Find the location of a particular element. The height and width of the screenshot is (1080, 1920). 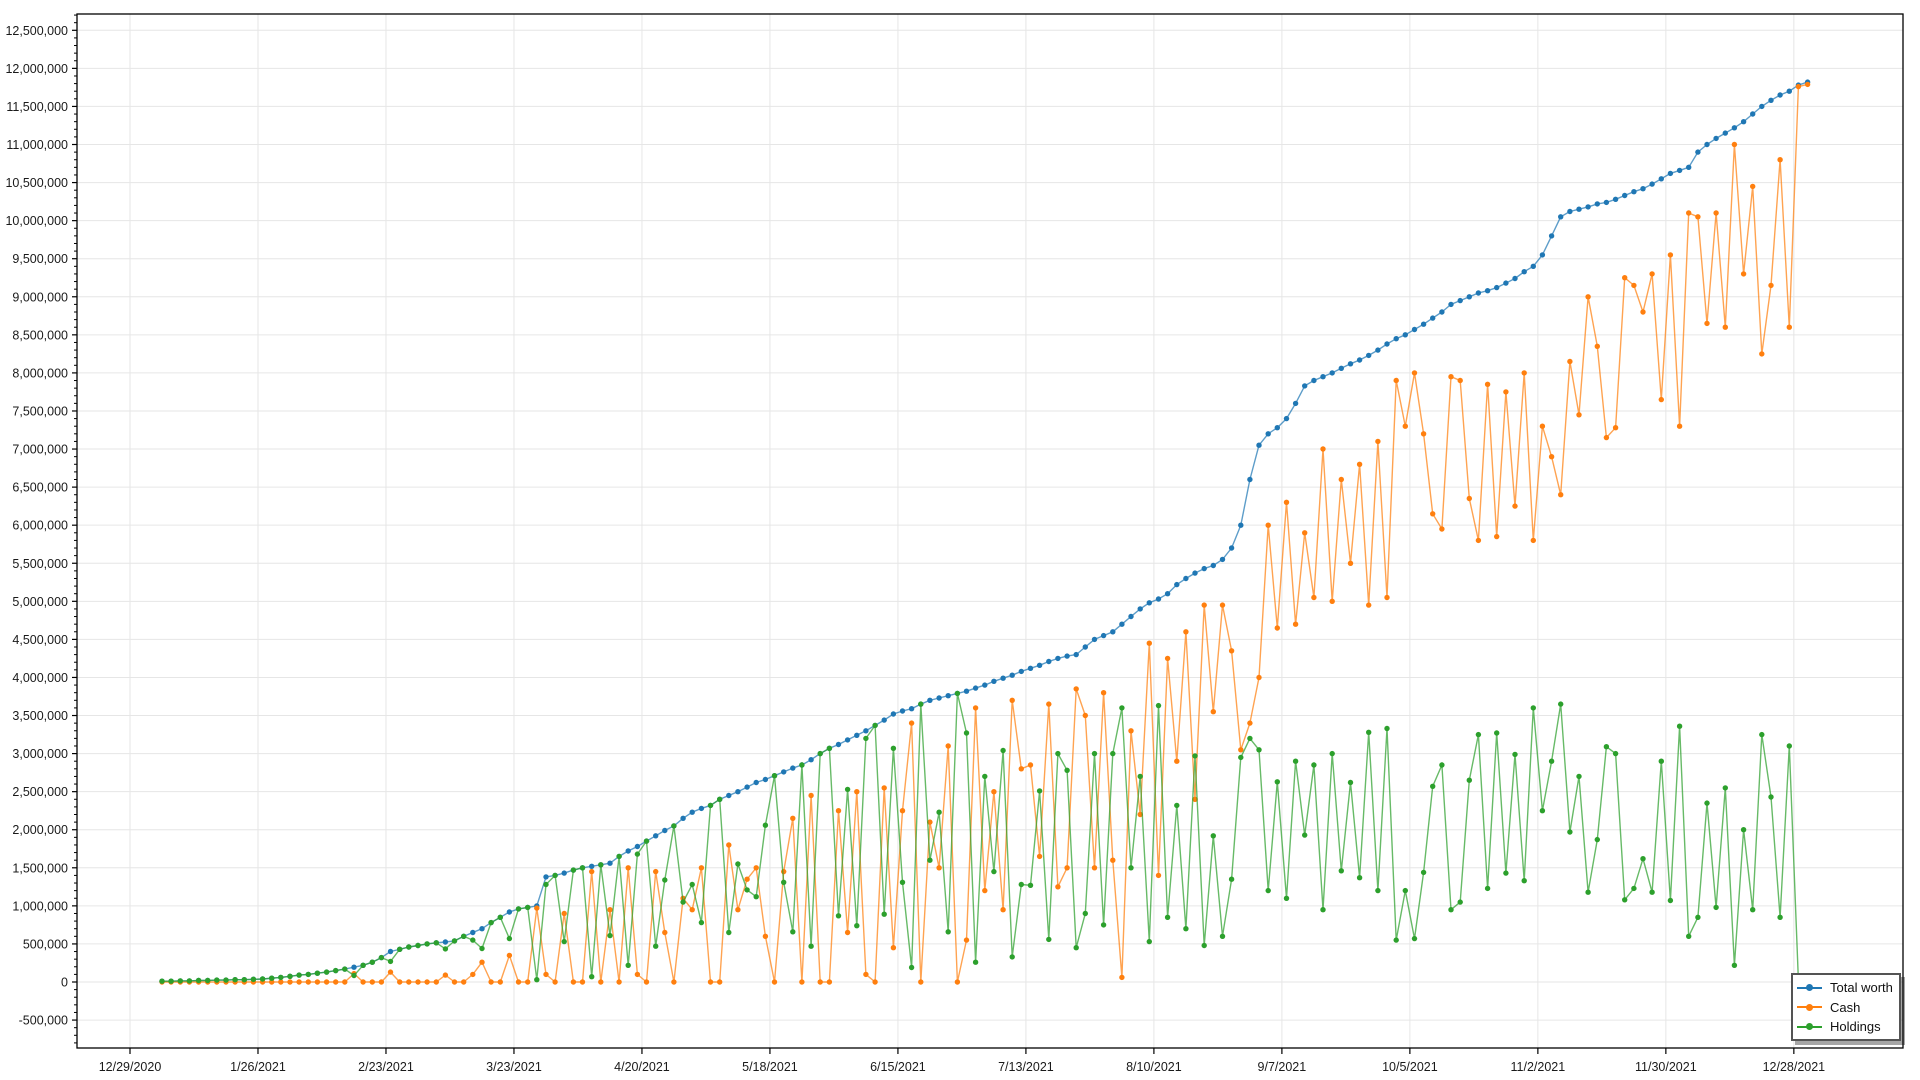

y-tick-label: 3,500,000 is located at coordinates (40, 716).